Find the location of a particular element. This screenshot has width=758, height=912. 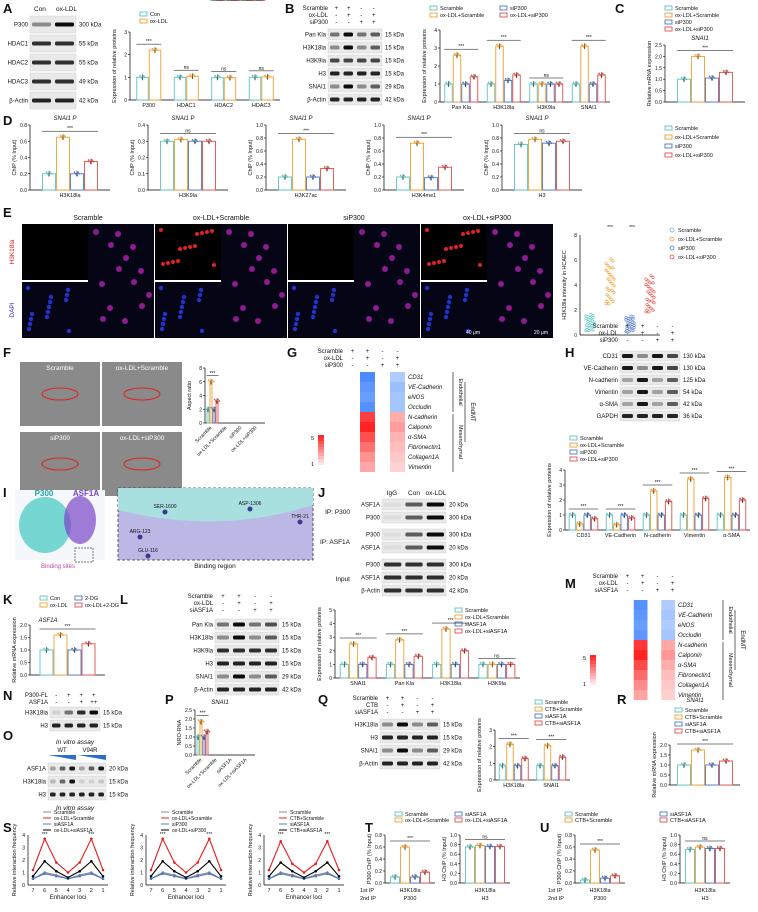

y-tick-label: 4 is located at coordinates (560, 471).